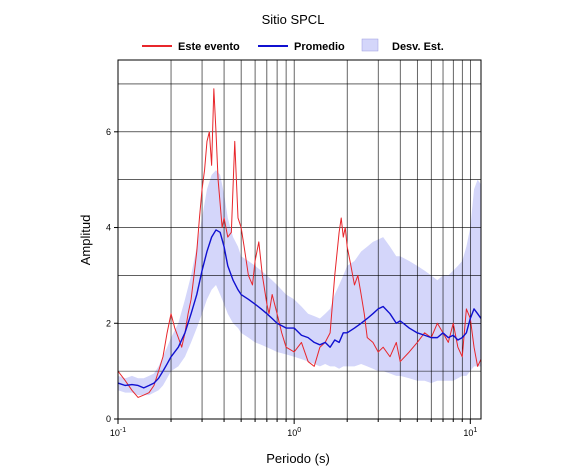 This screenshot has width=586, height=475. What do you see at coordinates (319, 47) in the screenshot?
I see `legend-label-promedio: Promedio` at bounding box center [319, 47].